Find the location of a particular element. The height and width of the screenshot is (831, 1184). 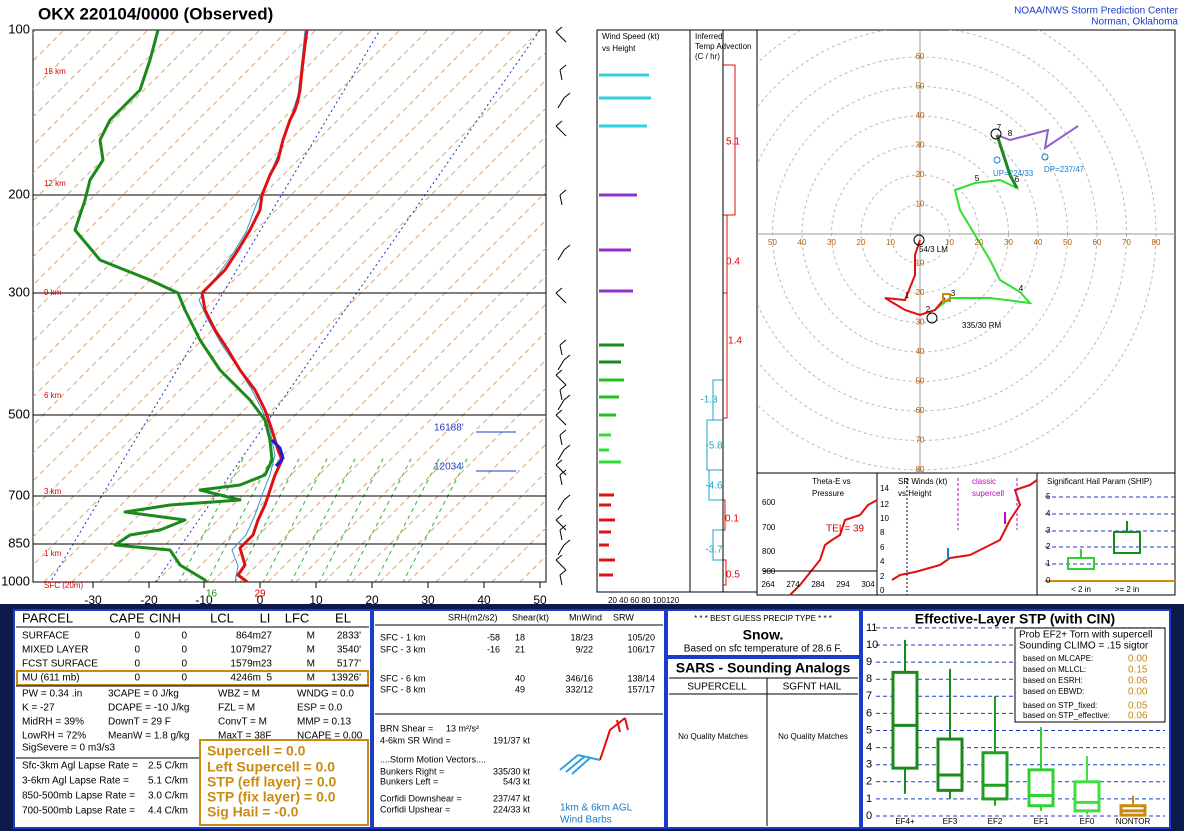

axis-label: 8 is located at coordinates (882, 532).